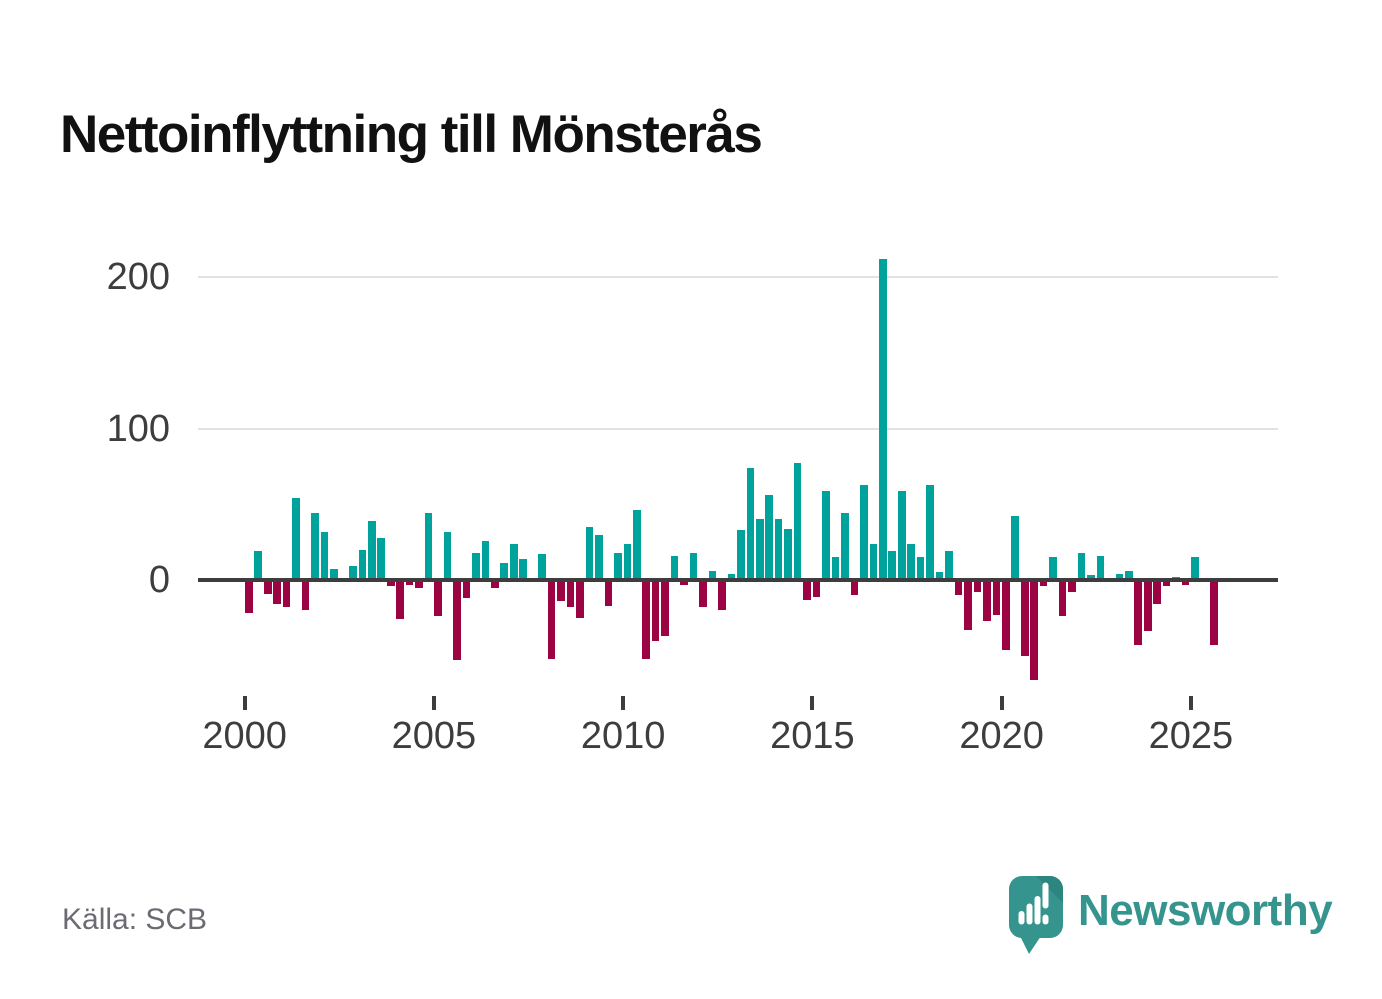  What do you see at coordinates (159, 580) in the screenshot?
I see `y-tick-label: 0` at bounding box center [159, 580].